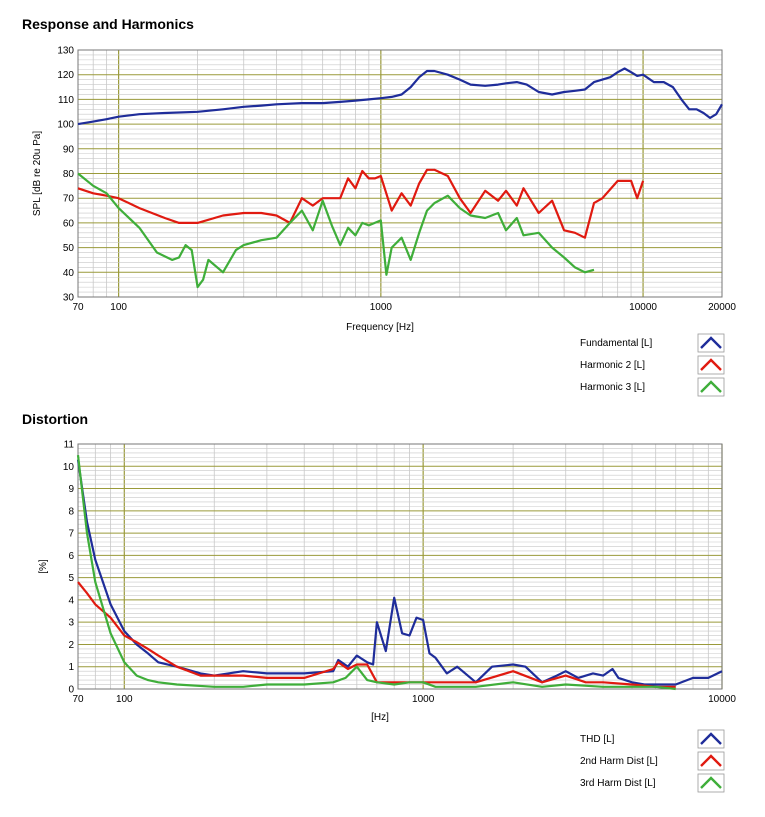 The width and height of the screenshot is (765, 817). I want to click on y-tick-label: 1, so click(71, 667).